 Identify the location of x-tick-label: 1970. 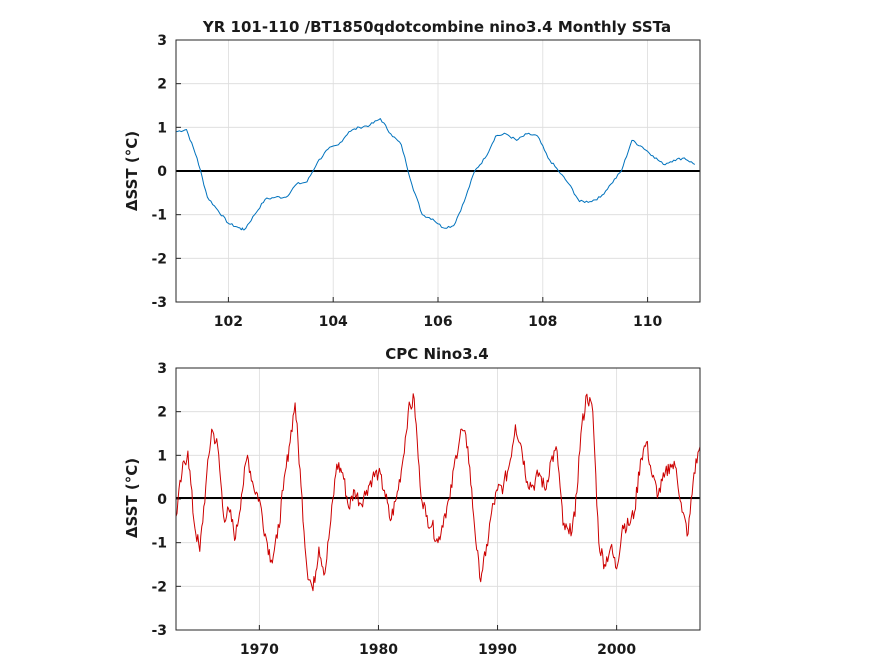
(259, 649).